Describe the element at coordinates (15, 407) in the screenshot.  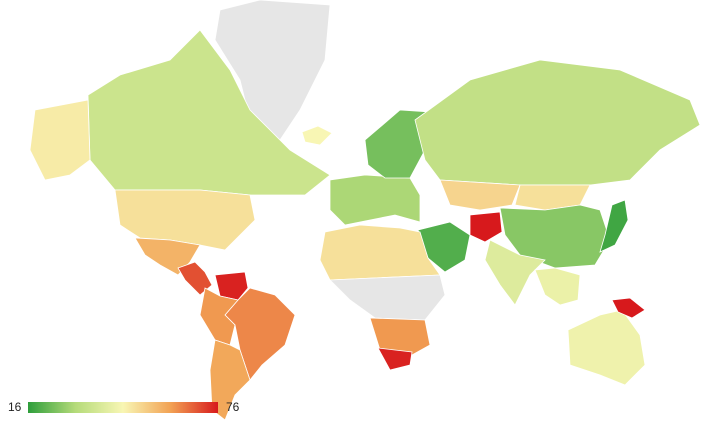
I see `legend-min: 16` at that location.